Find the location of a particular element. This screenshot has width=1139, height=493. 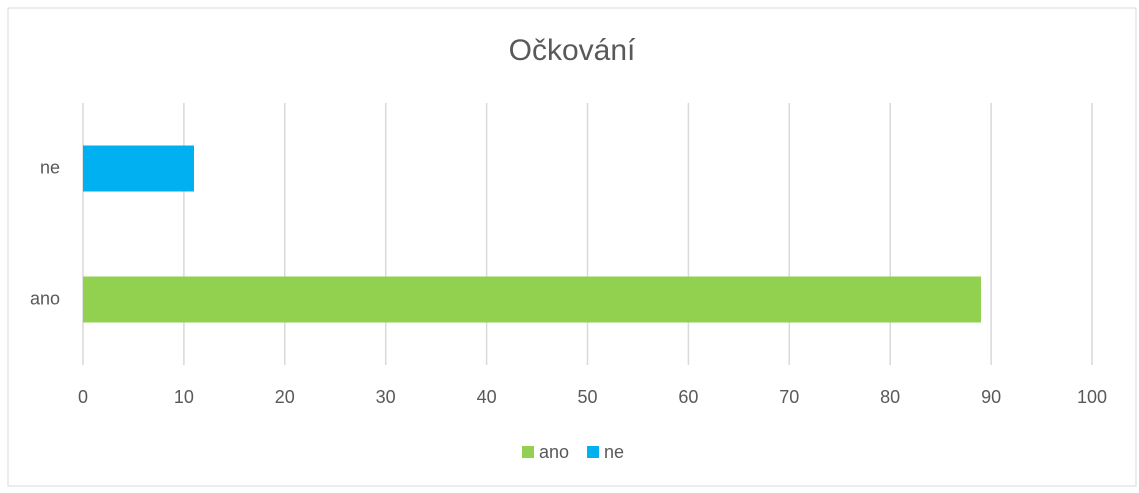

y-tick-label: ne is located at coordinates (50, 167).